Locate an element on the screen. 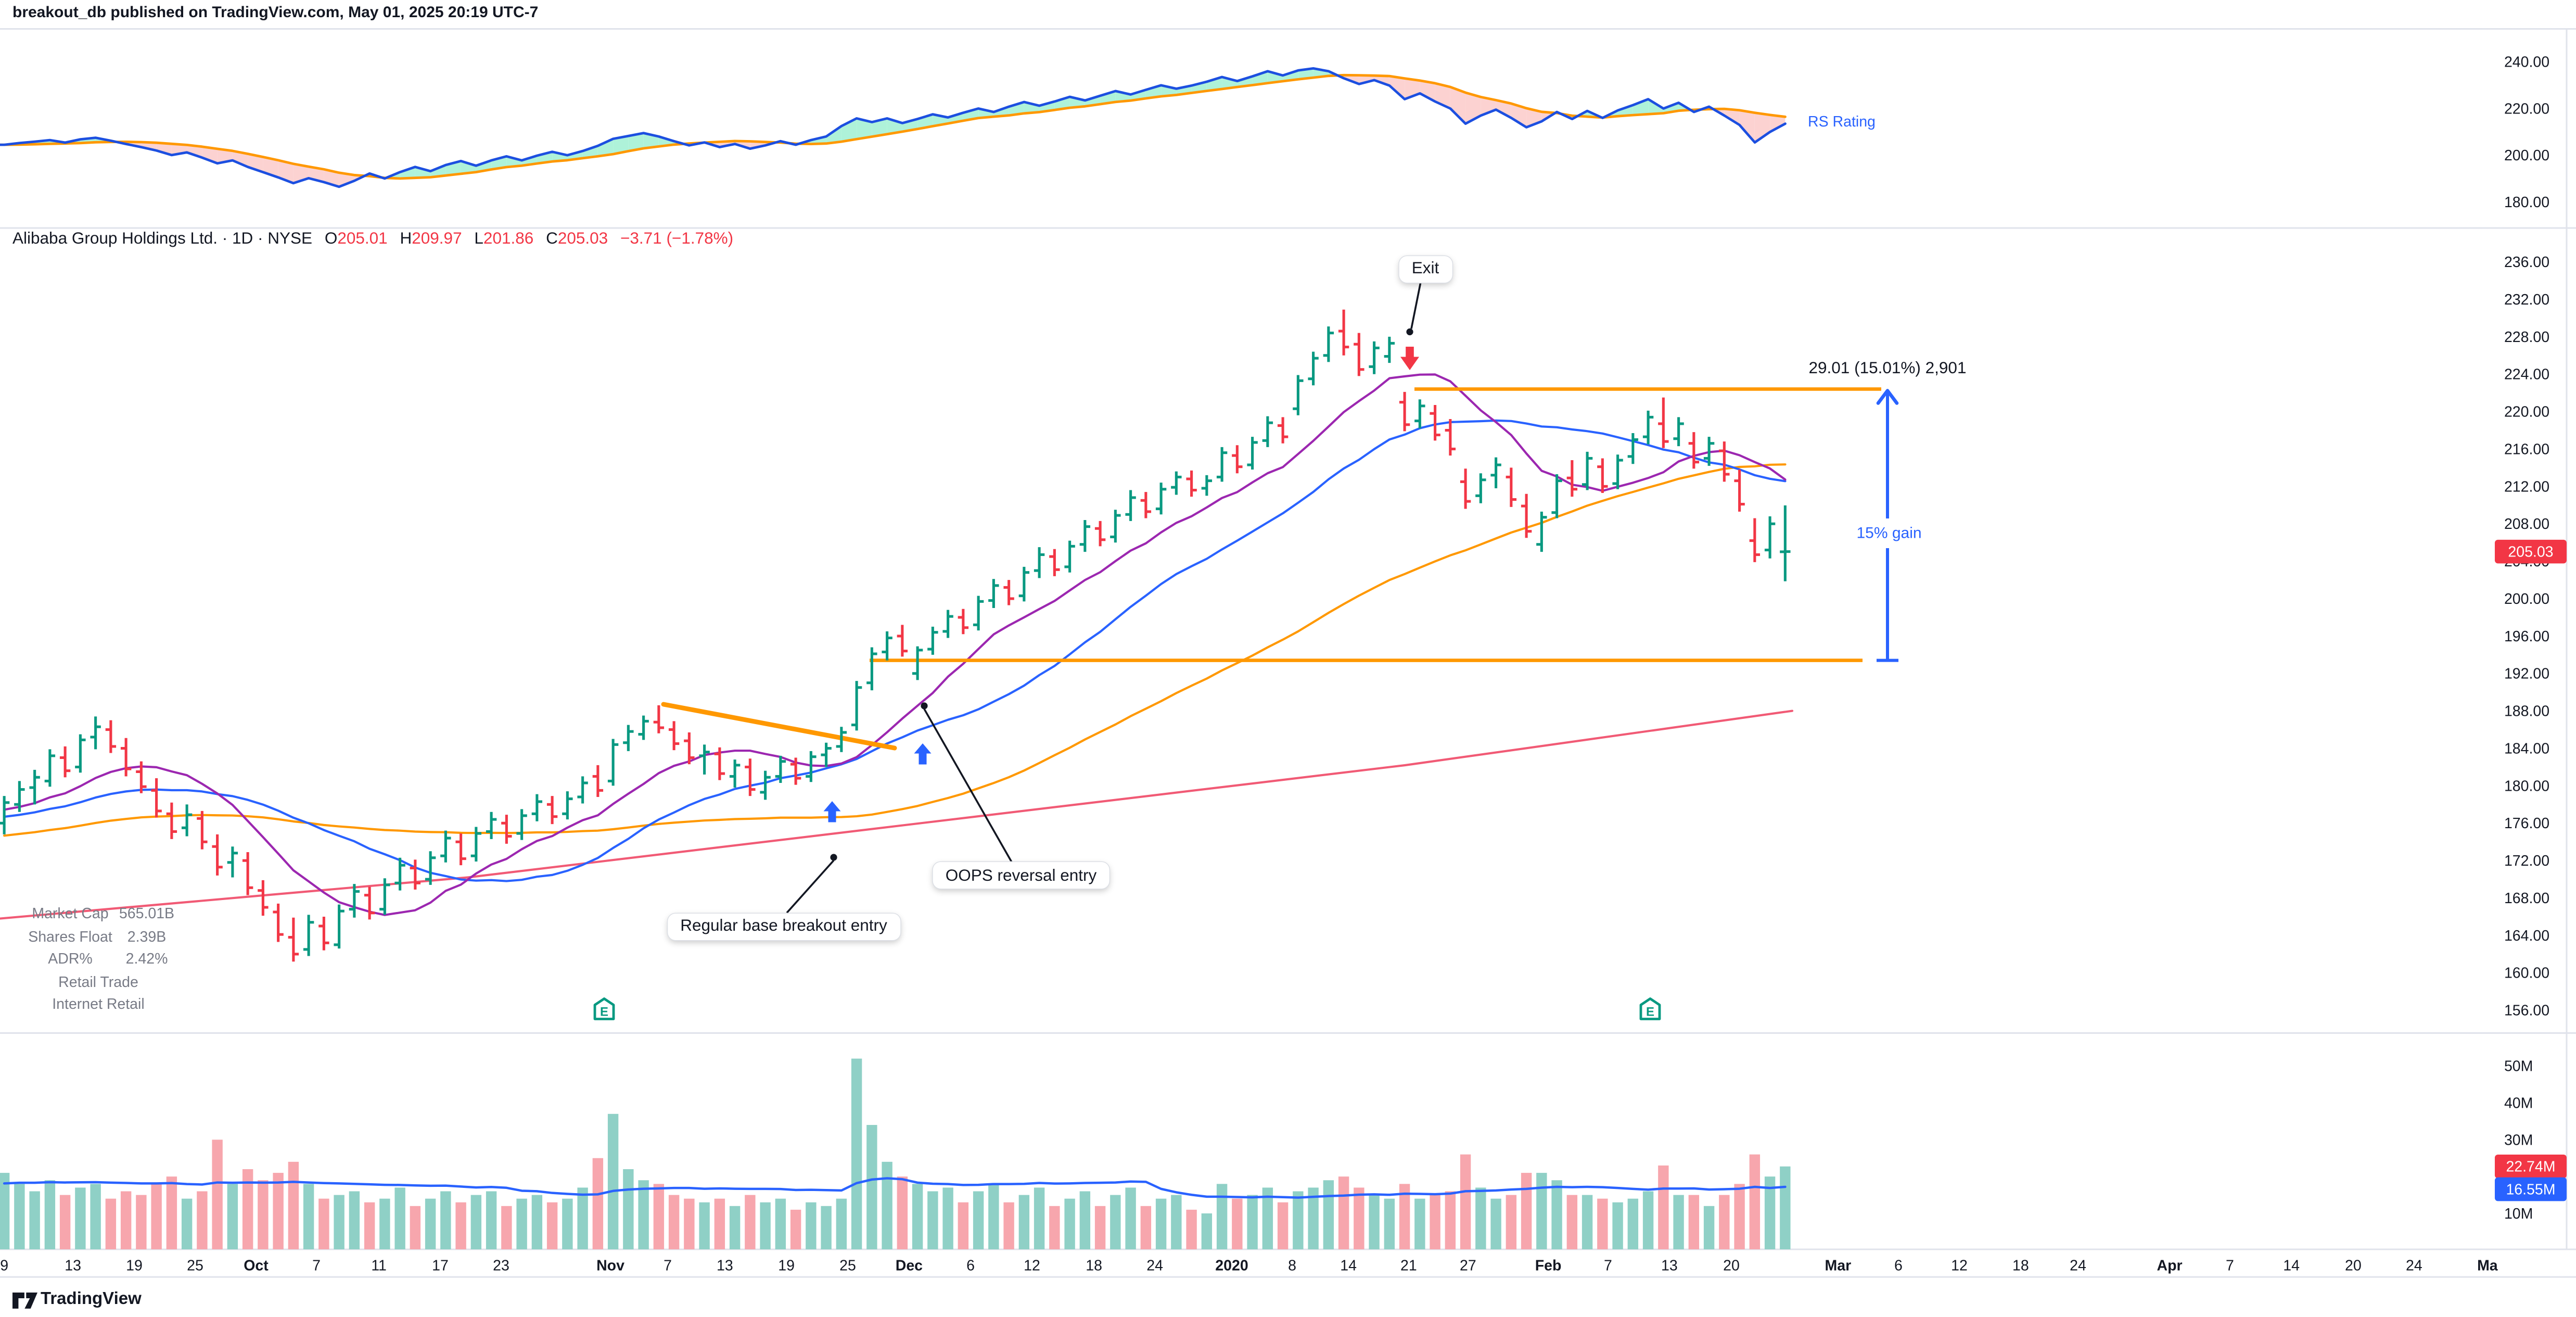 The height and width of the screenshot is (1317, 2576). ma200-line is located at coordinates (897, 815).